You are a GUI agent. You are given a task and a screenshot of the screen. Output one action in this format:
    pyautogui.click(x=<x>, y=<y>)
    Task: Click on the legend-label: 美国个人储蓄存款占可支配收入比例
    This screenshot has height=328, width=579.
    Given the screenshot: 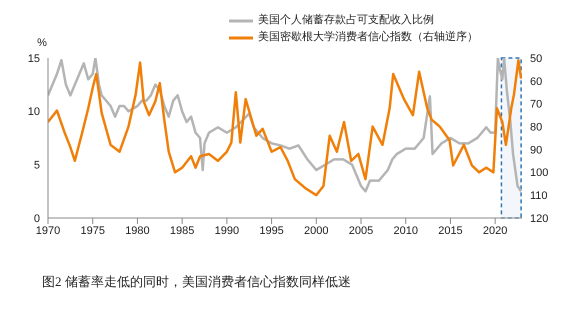 What is the action you would take?
    pyautogui.click(x=346, y=20)
    